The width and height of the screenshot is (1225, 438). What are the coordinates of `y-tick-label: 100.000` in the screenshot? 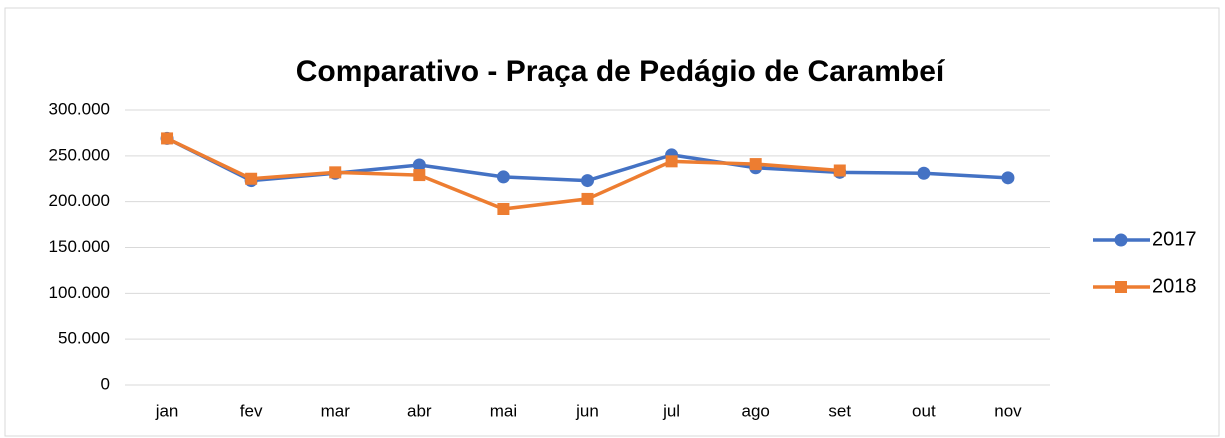 It's located at (79, 292).